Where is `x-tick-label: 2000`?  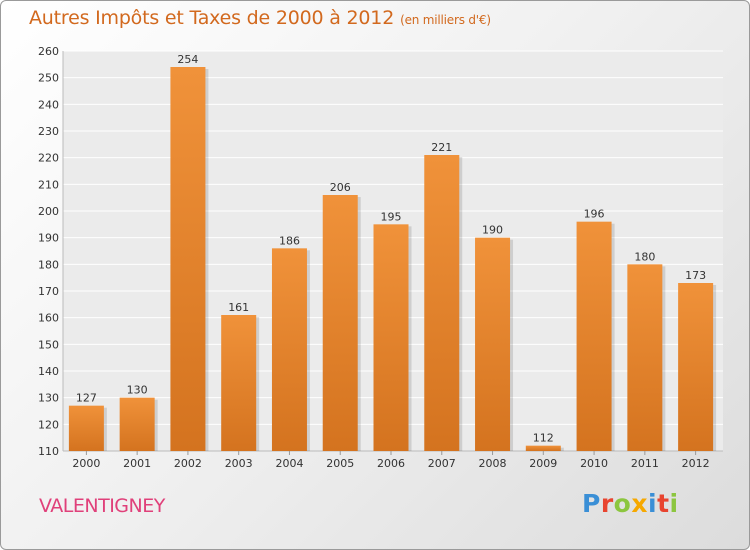
x-tick-label: 2000 is located at coordinates (86, 463).